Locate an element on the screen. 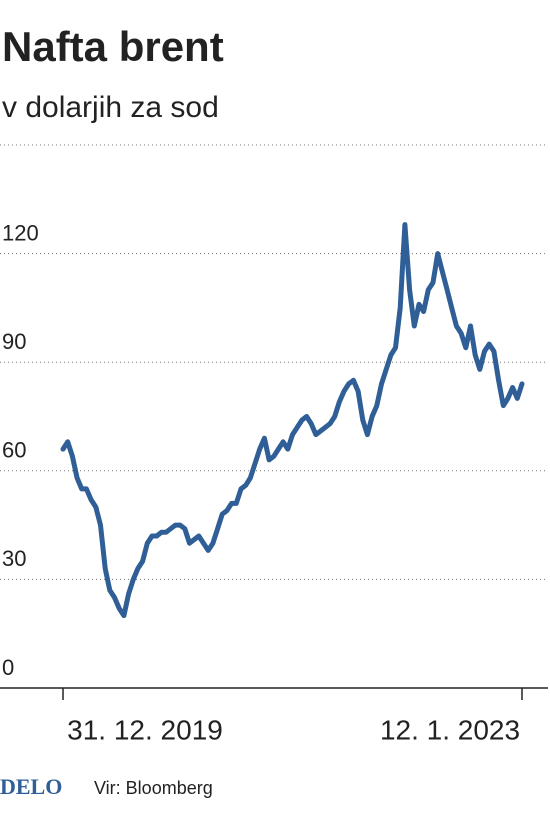  source: Vir: Bloomberg is located at coordinates (153, 788).